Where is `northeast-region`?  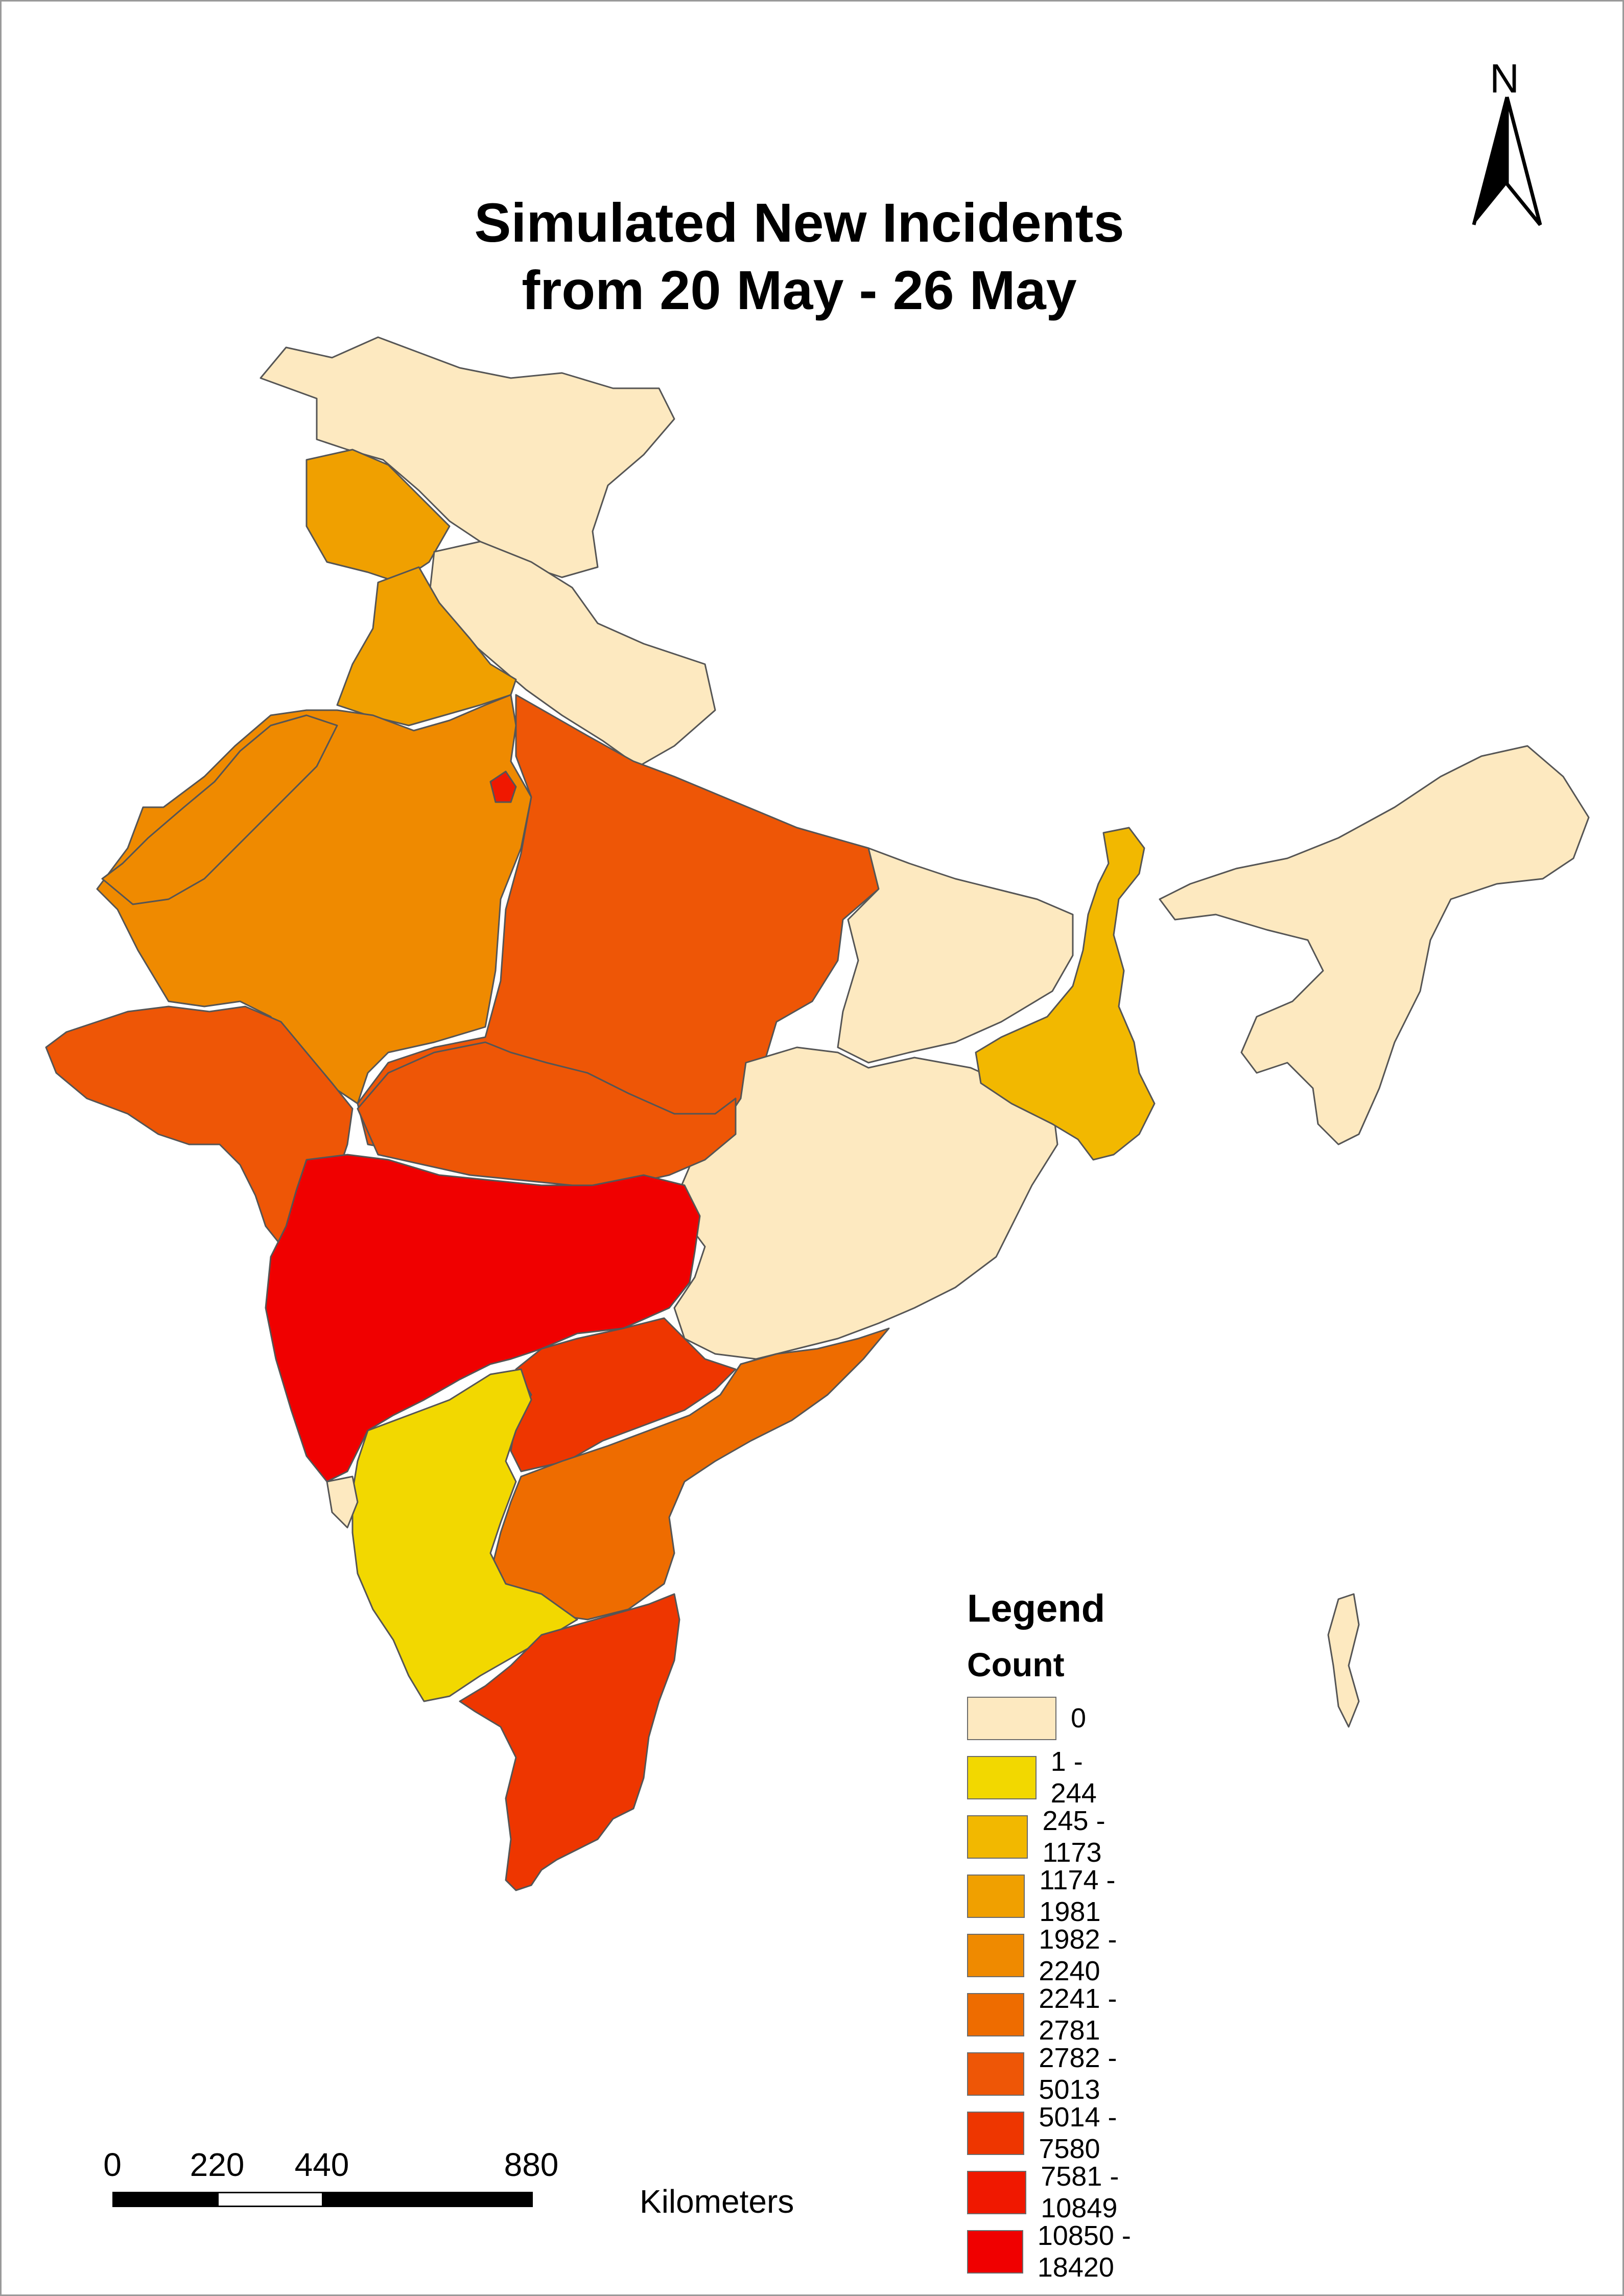
northeast-region is located at coordinates (1374, 945).